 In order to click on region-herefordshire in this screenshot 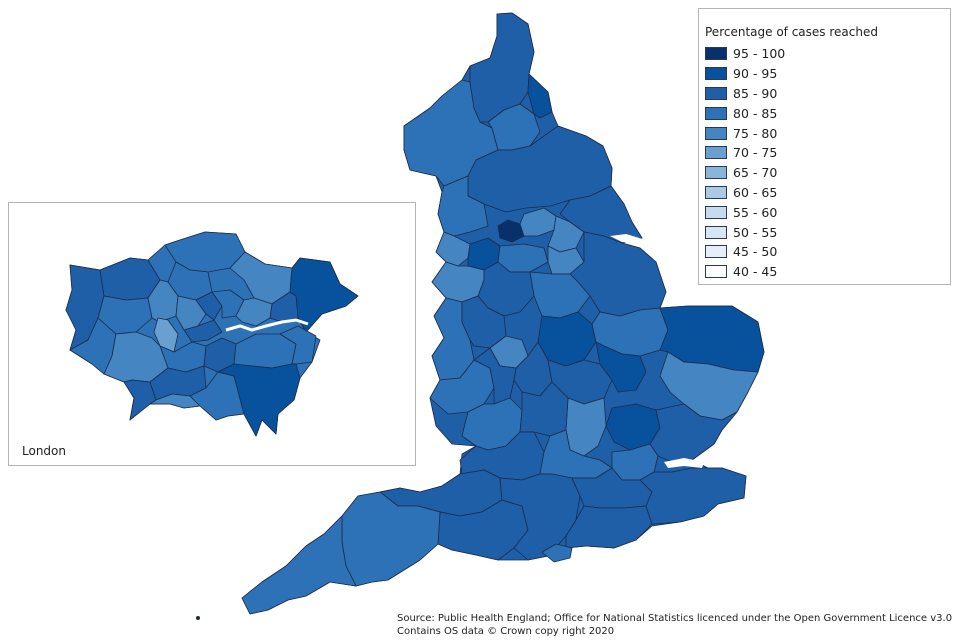, I will do `click(462, 387)`.